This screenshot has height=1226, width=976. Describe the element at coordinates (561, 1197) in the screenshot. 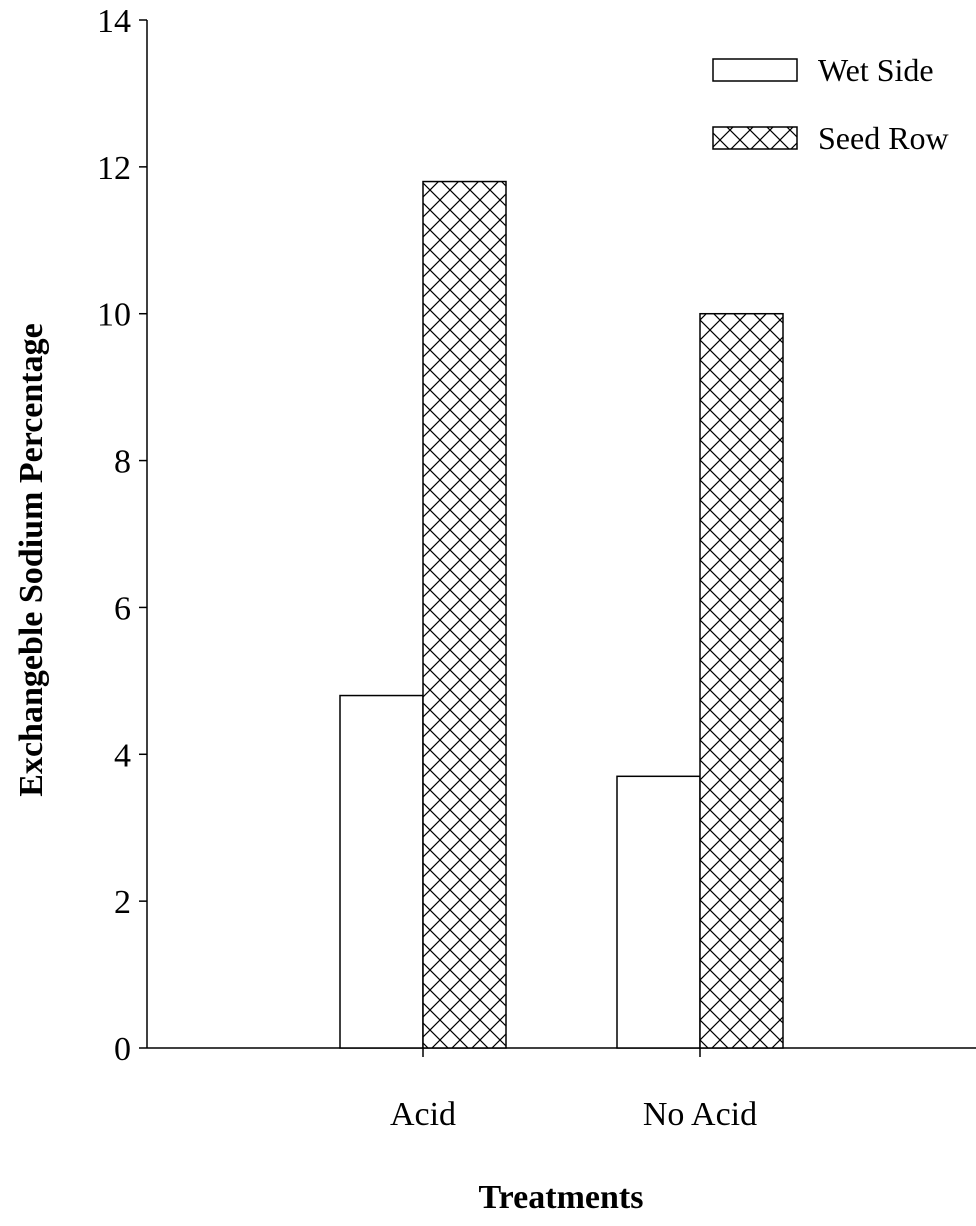

I see `x-axis-title: Treatments` at that location.